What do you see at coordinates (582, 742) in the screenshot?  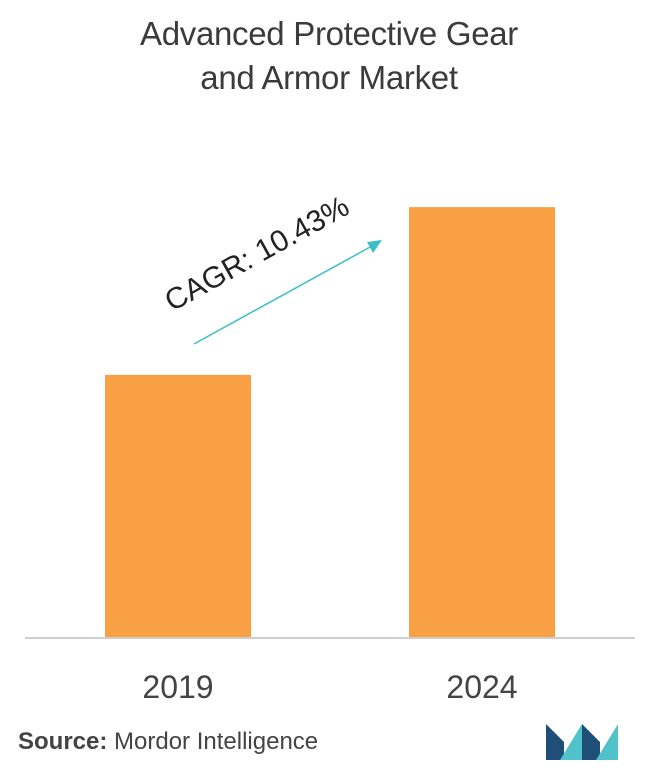 I see `mordor-intelligence-logo-icon` at bounding box center [582, 742].